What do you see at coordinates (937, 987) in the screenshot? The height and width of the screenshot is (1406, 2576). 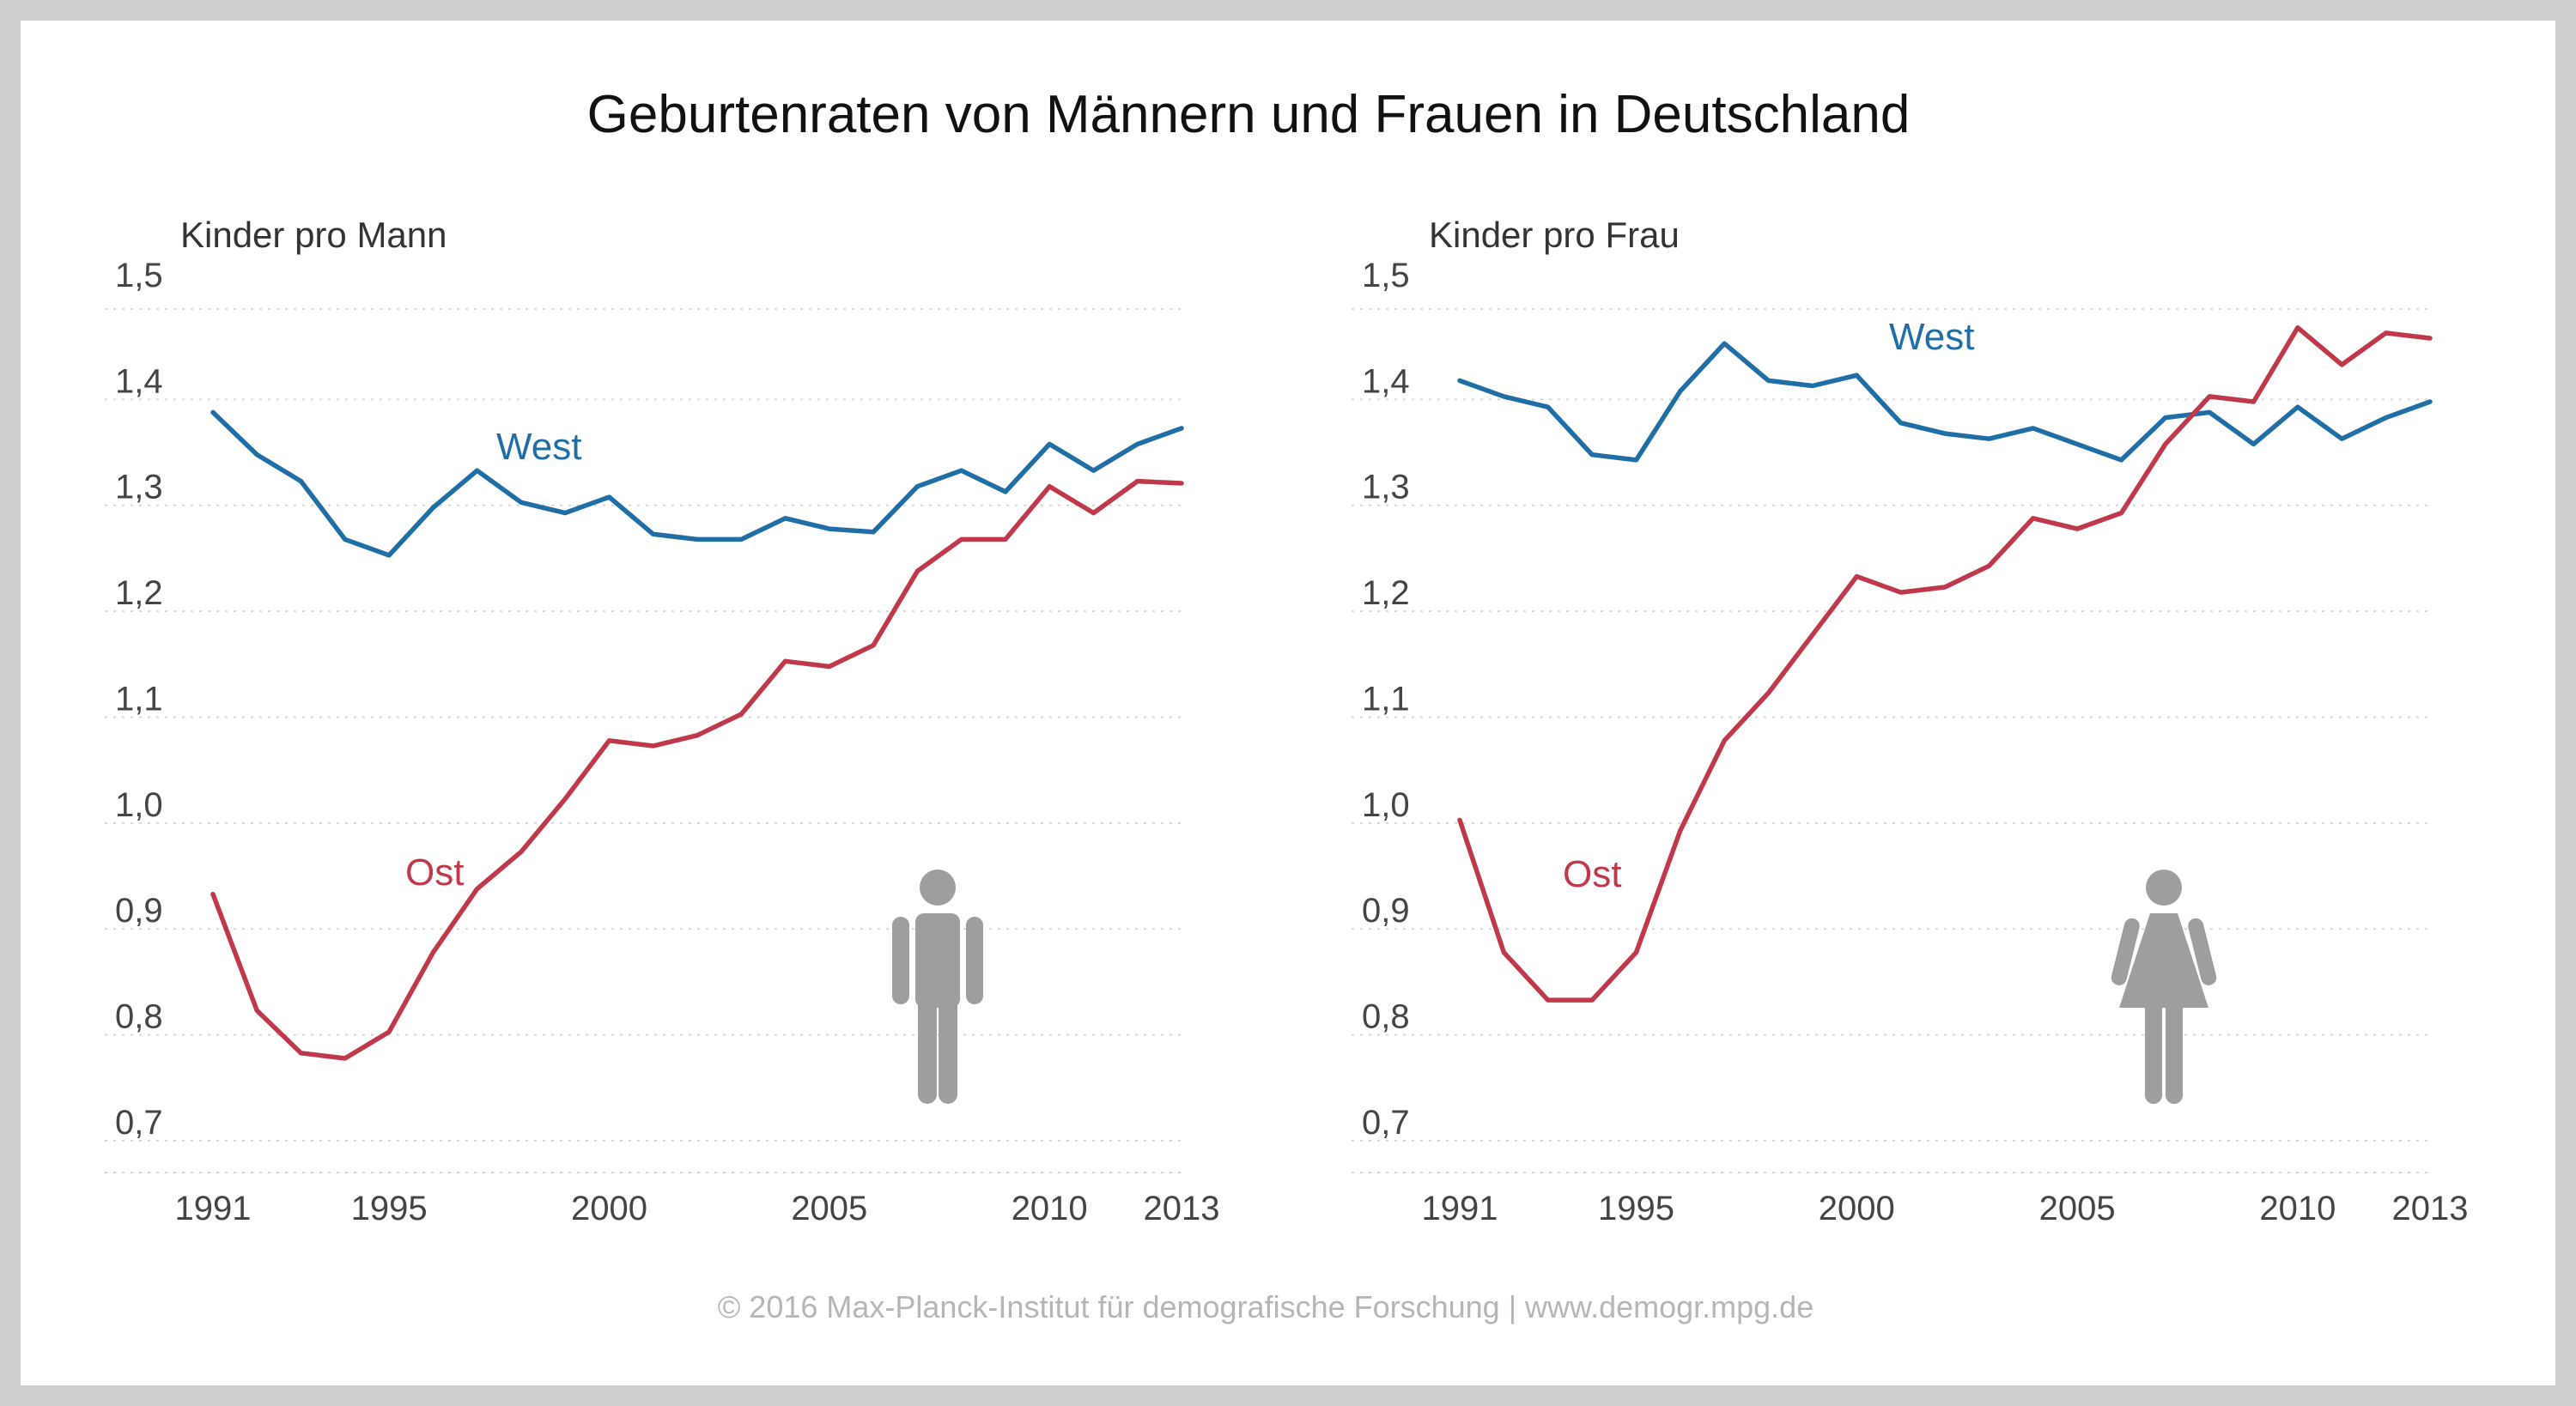 I see `man-figure-icon` at bounding box center [937, 987].